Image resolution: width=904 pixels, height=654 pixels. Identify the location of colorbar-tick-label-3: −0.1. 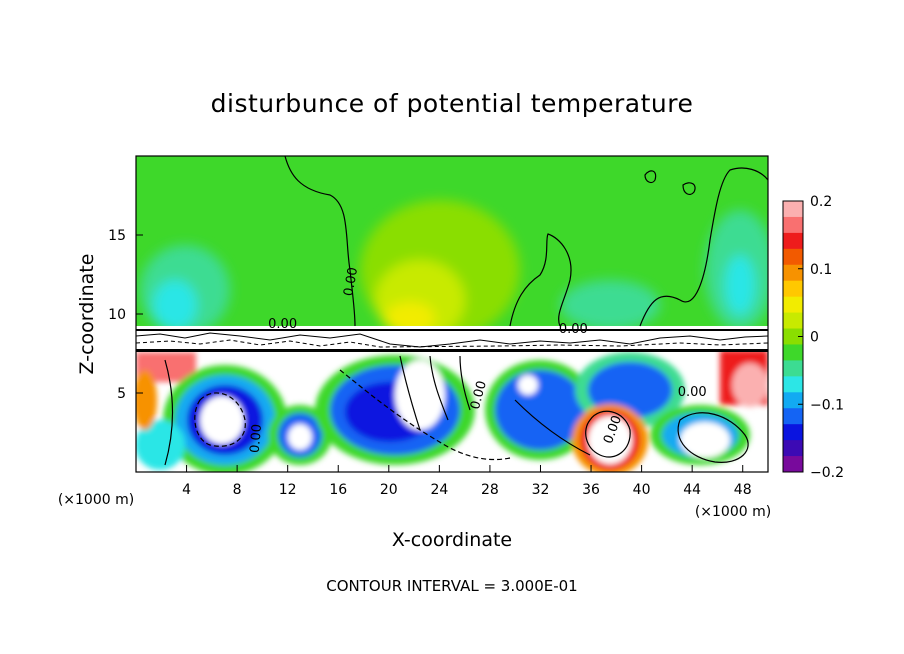
(827, 405).